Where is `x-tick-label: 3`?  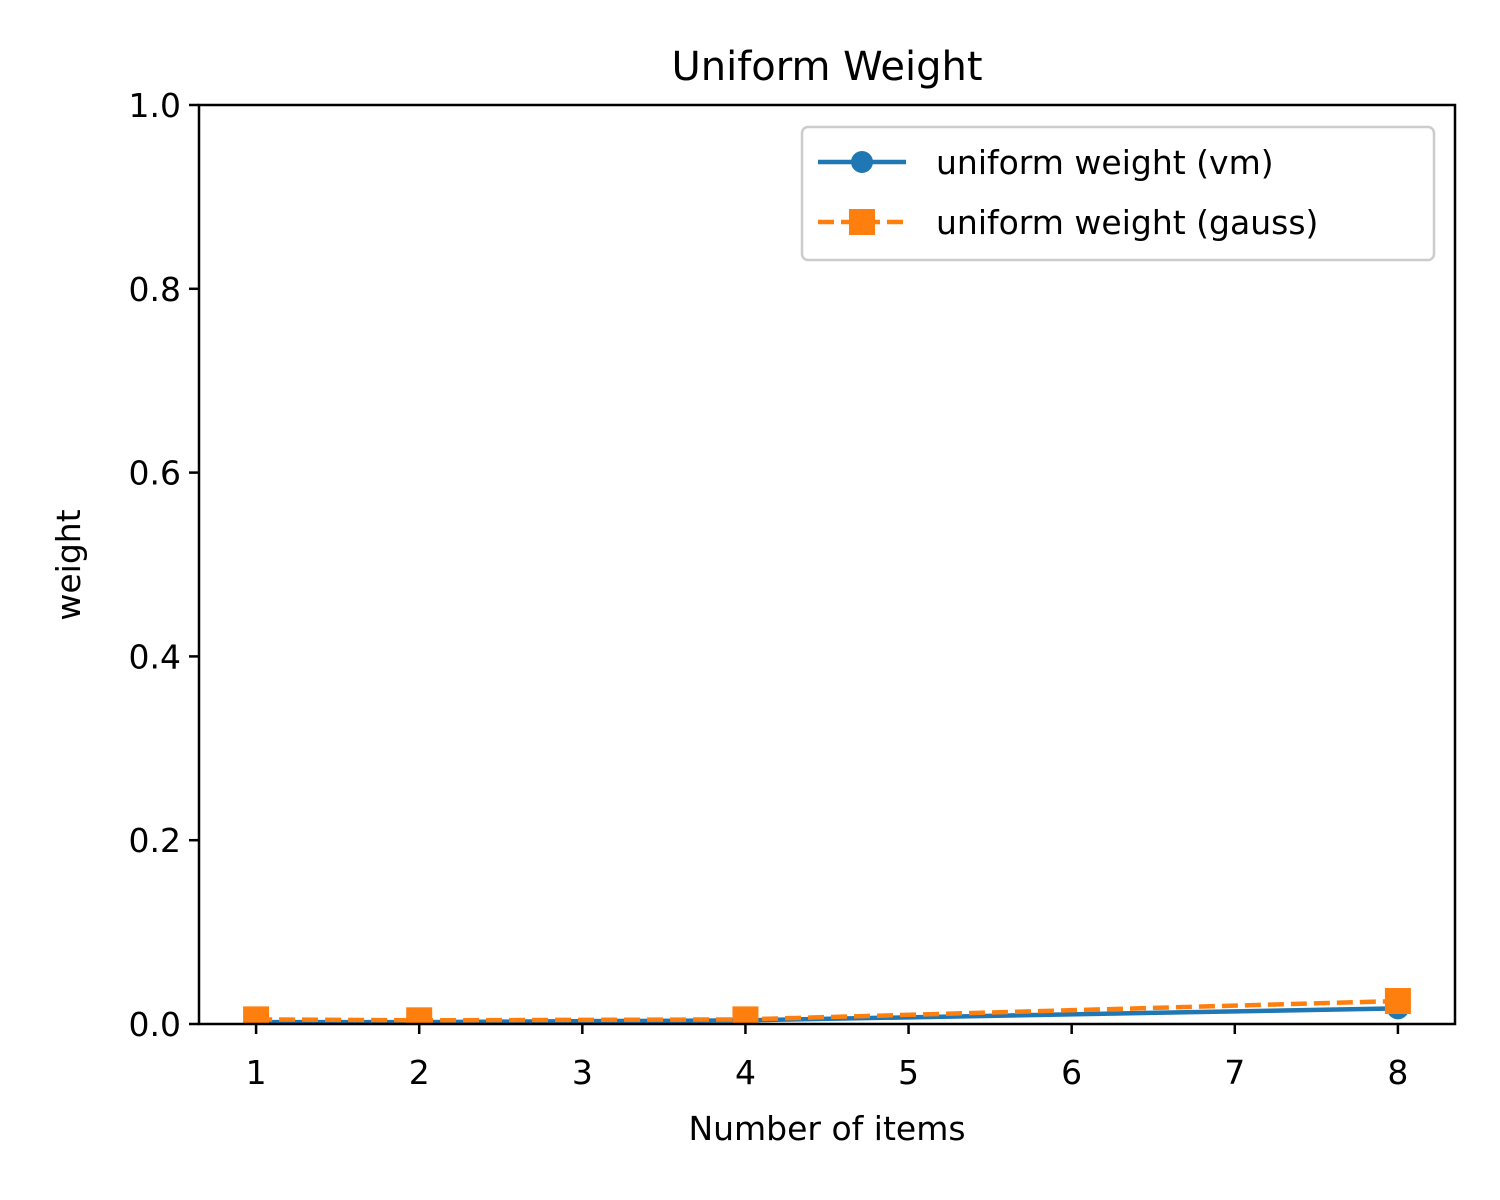
x-tick-label: 3 is located at coordinates (582, 1072).